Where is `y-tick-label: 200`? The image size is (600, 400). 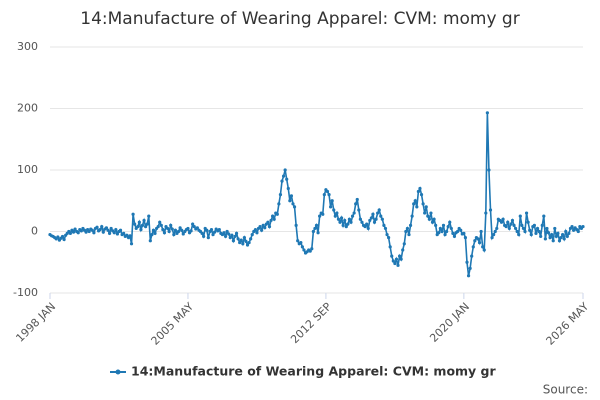 y-tick-label: 200 is located at coordinates (27, 108).